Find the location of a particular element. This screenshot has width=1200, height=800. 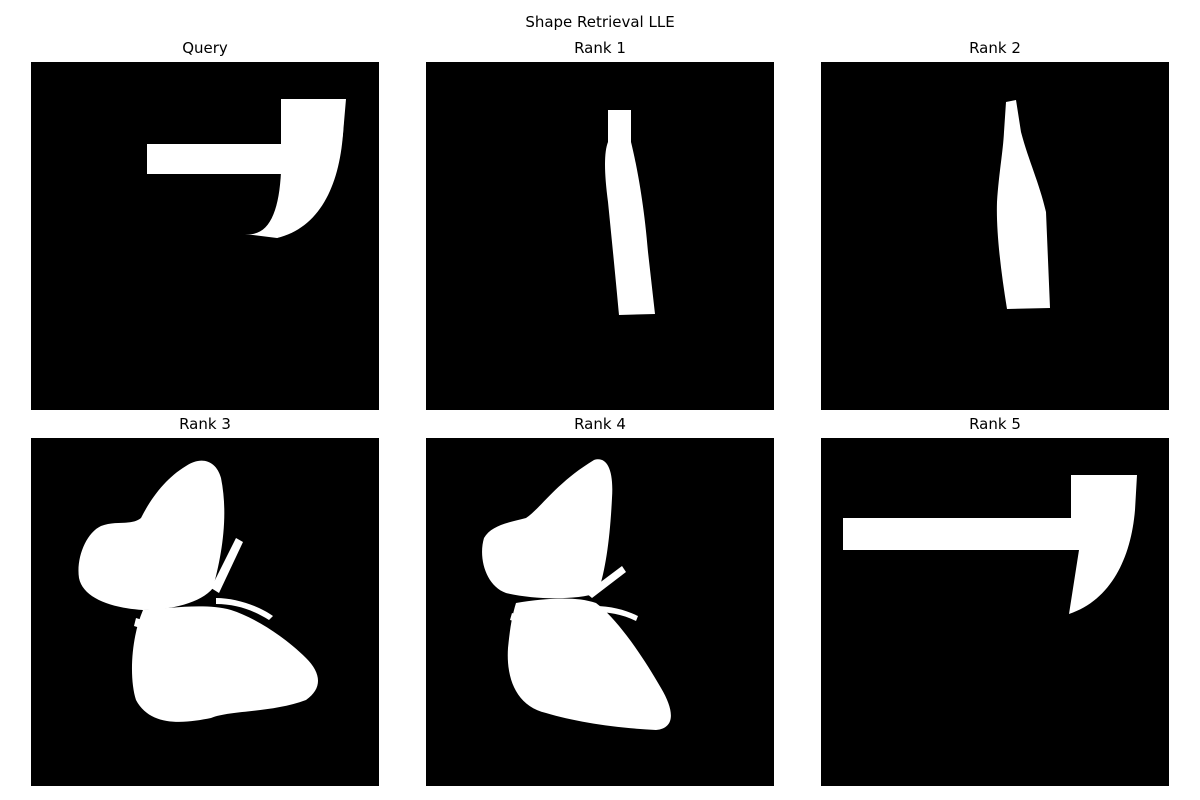

hammer-shape is located at coordinates (990, 544).